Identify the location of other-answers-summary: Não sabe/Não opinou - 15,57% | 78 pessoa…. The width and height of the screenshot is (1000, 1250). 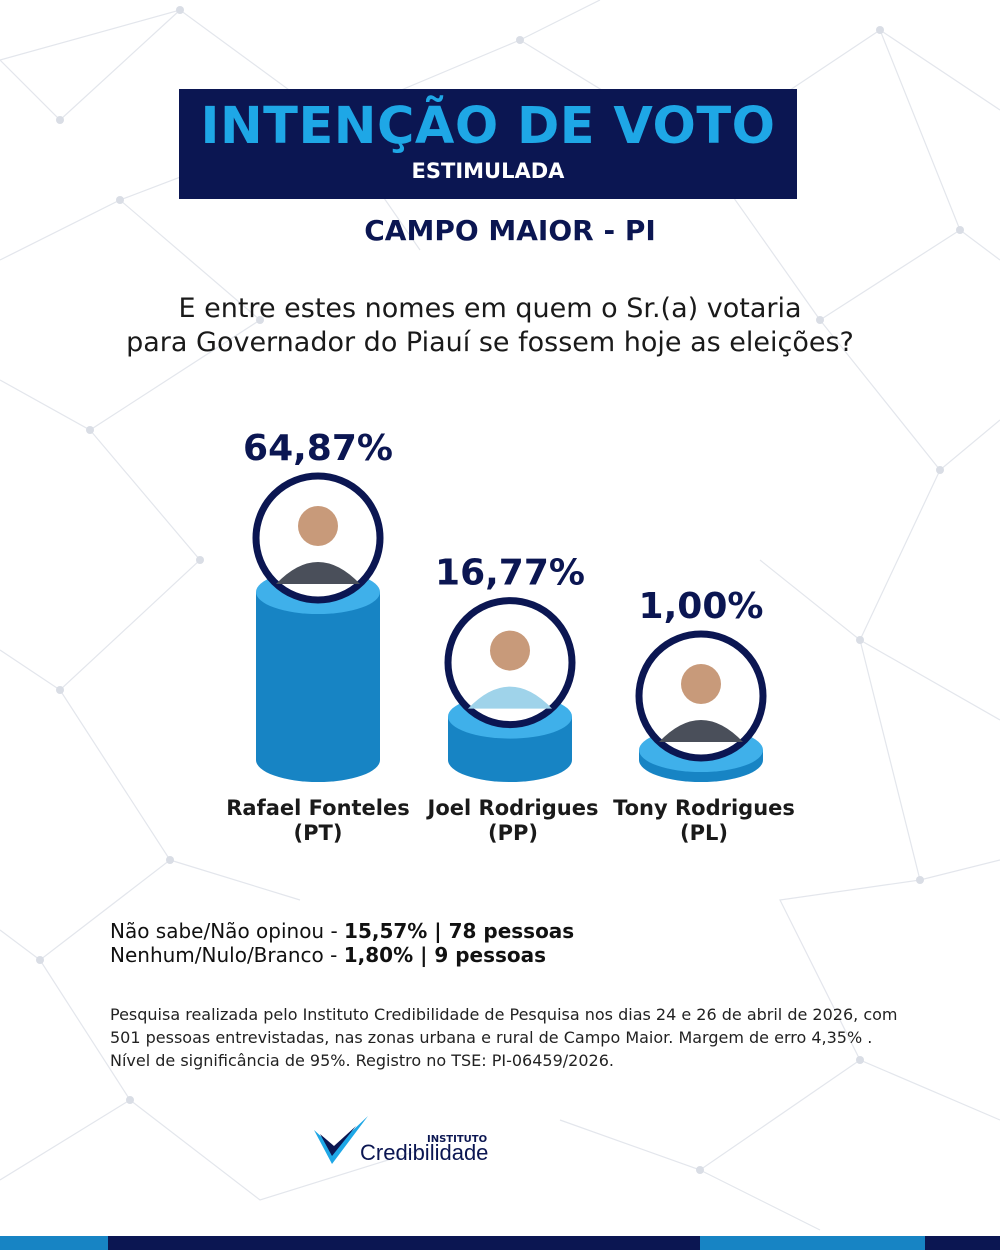
(342, 943).